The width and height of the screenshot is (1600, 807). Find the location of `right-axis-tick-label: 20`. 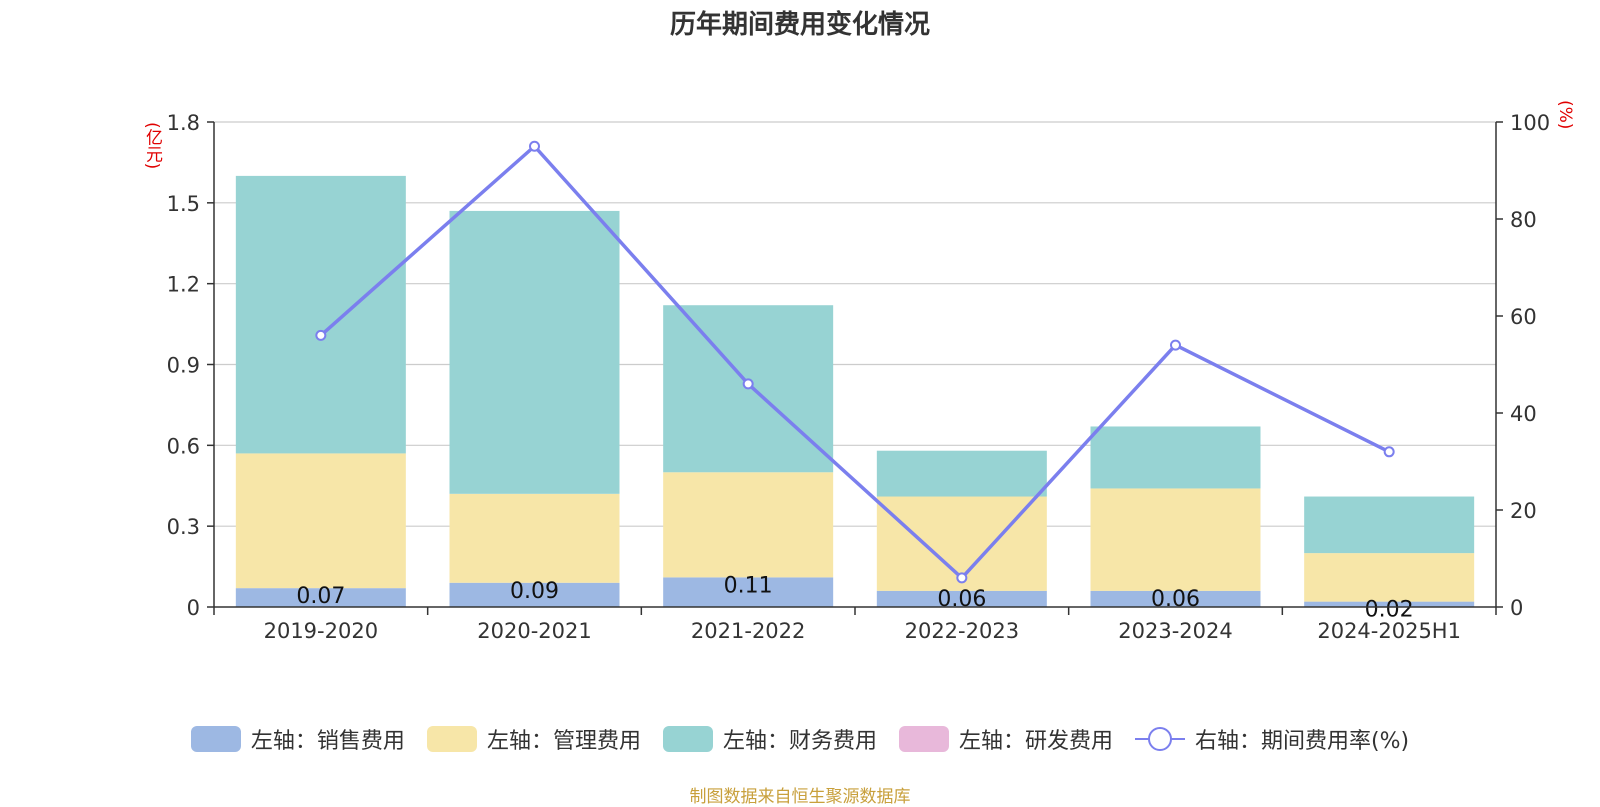

right-axis-tick-label: 20 is located at coordinates (1523, 511).